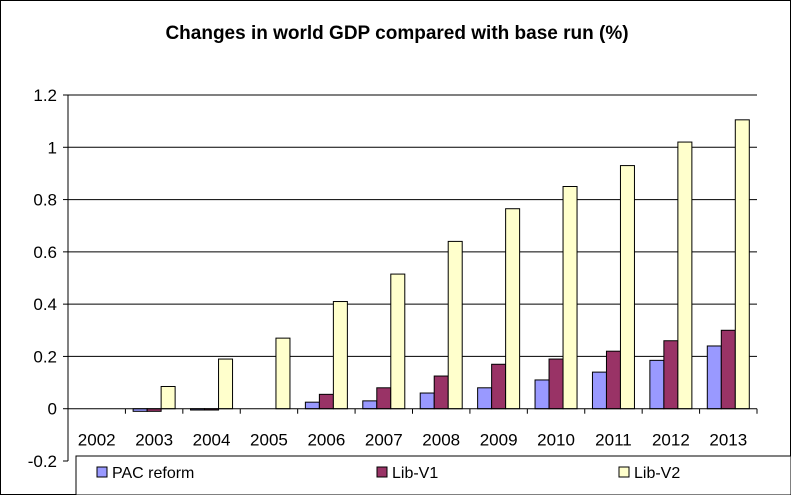  What do you see at coordinates (45, 95) in the screenshot?
I see `y-tick-label: 1.2` at bounding box center [45, 95].